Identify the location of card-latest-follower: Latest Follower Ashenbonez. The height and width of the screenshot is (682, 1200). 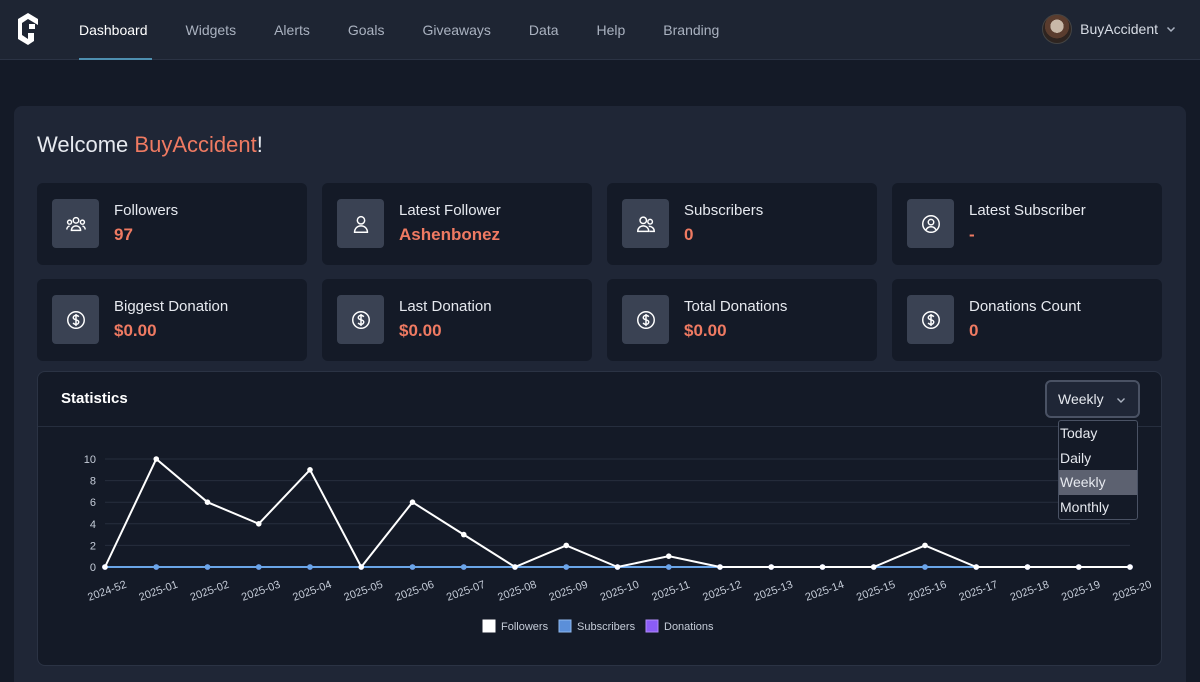
(457, 224).